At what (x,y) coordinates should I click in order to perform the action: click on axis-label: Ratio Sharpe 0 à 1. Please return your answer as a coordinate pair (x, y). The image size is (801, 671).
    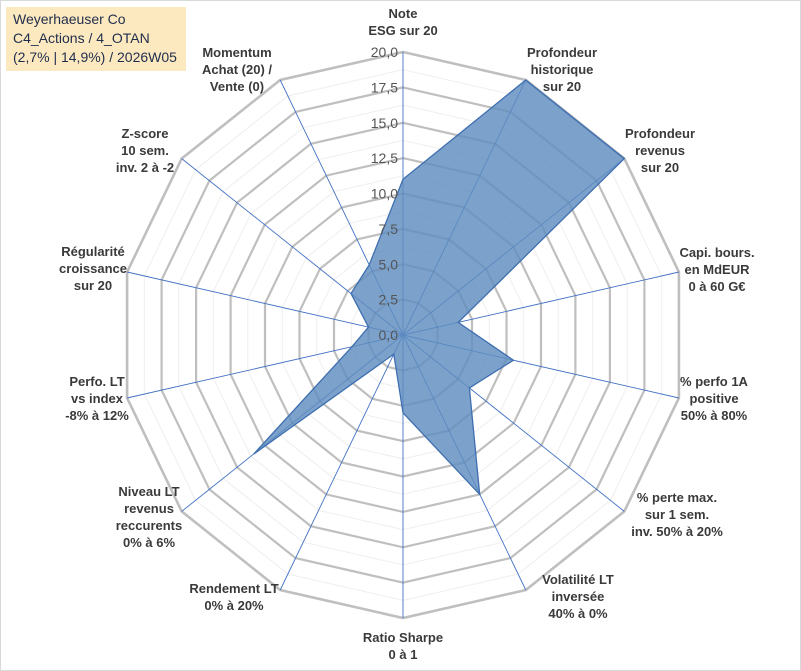
    Looking at the image, I should click on (403, 646).